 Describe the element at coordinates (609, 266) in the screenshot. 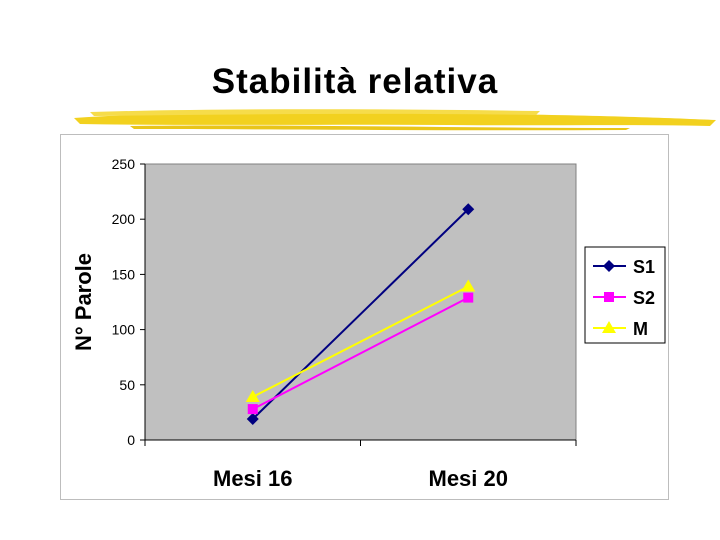

I see `legend-marker-s1` at that location.